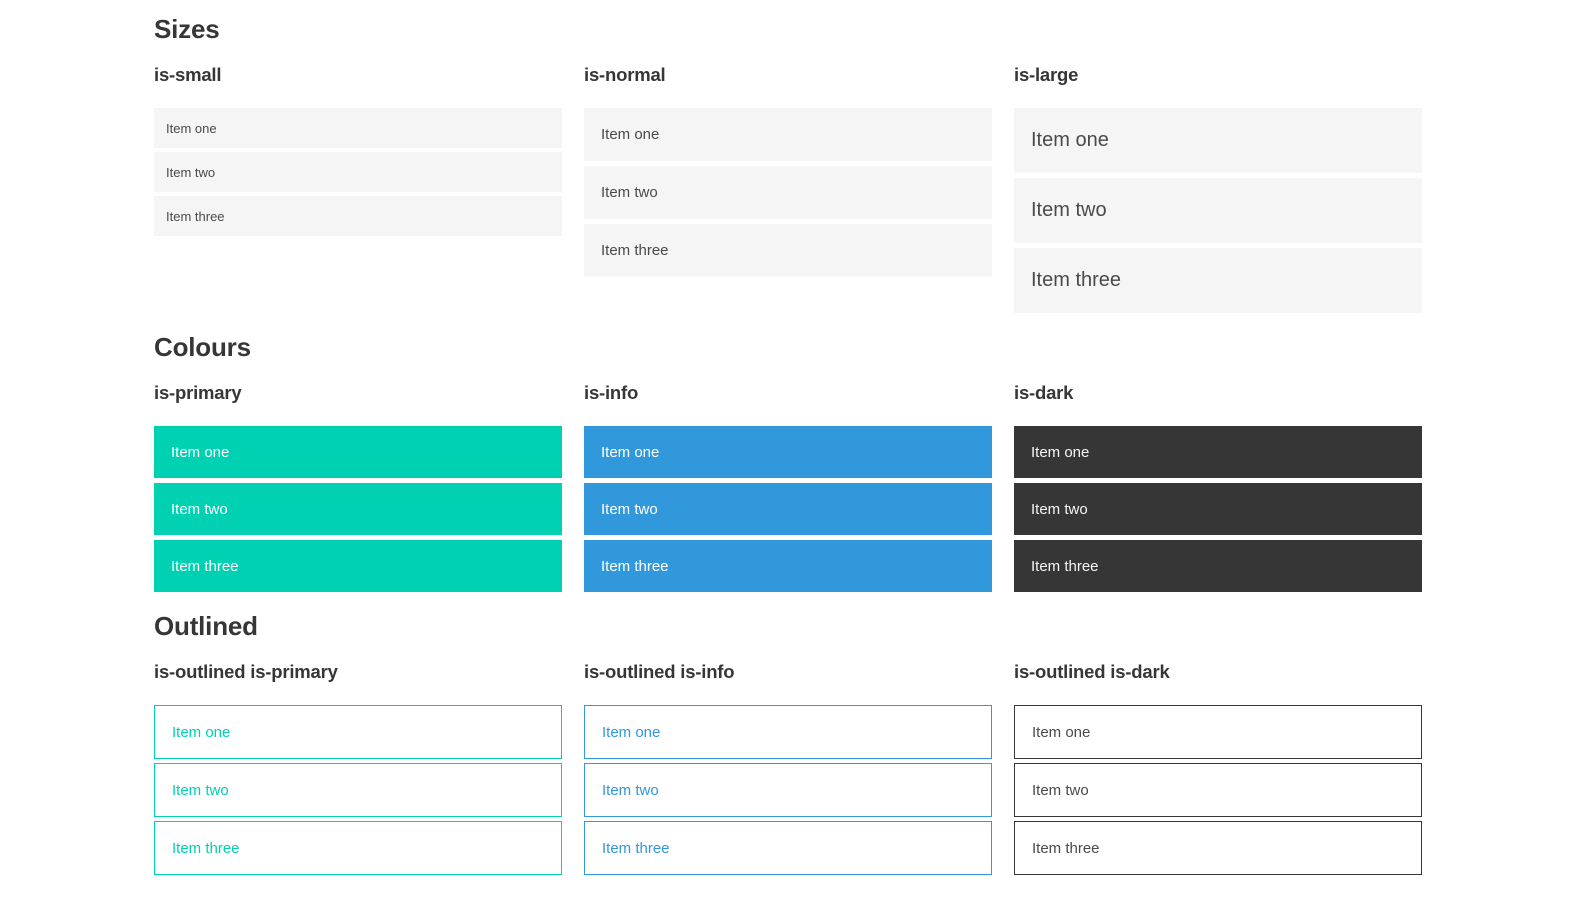 The image size is (1595, 897). I want to click on group-is-large: is-large Item one Item two Item three, so click(1218, 188).